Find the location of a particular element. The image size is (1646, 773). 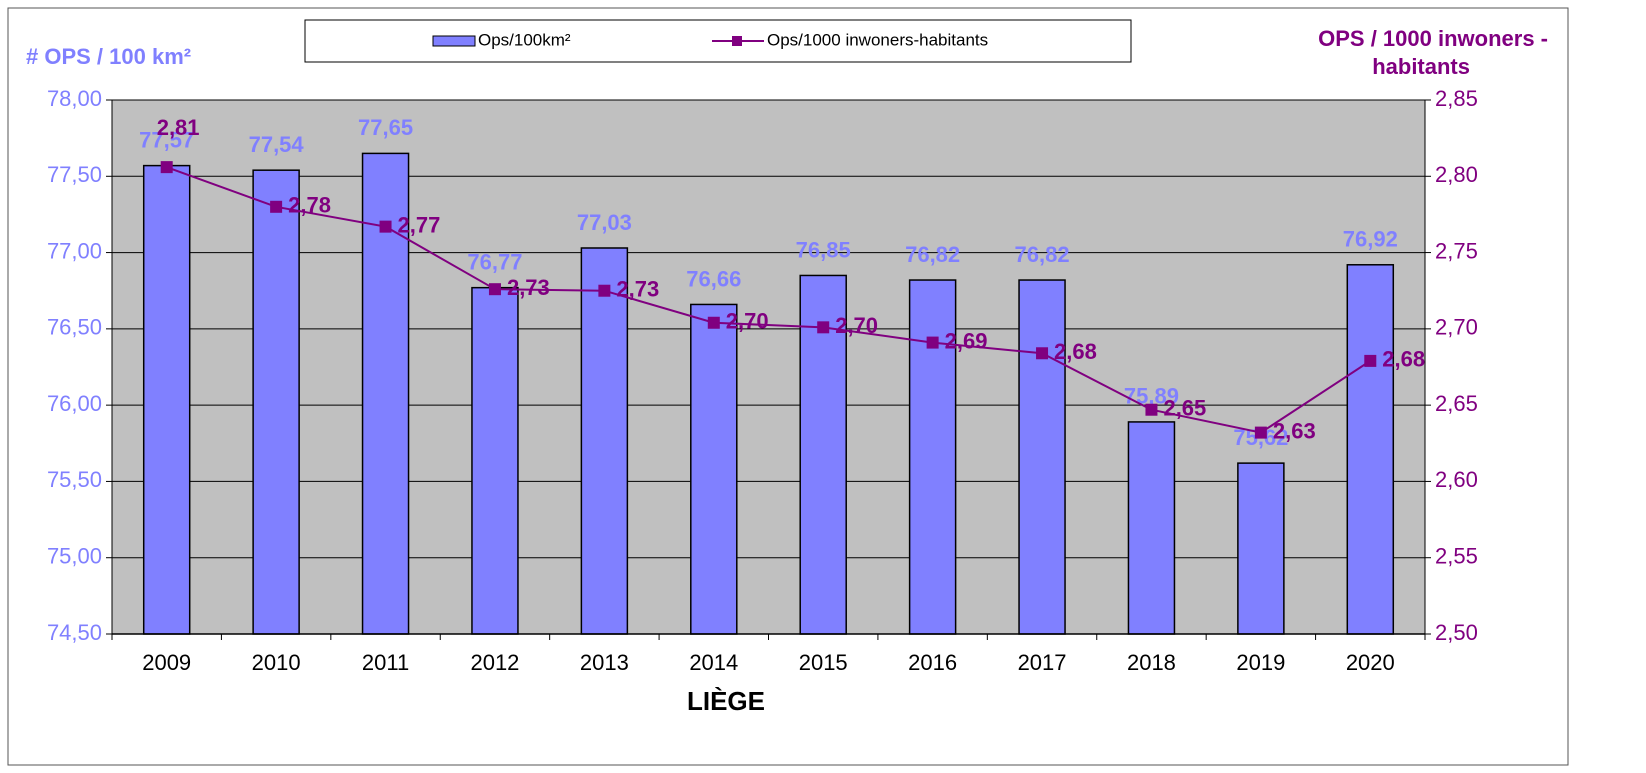

bar-value-label: 76,85 is located at coordinates (823, 249).